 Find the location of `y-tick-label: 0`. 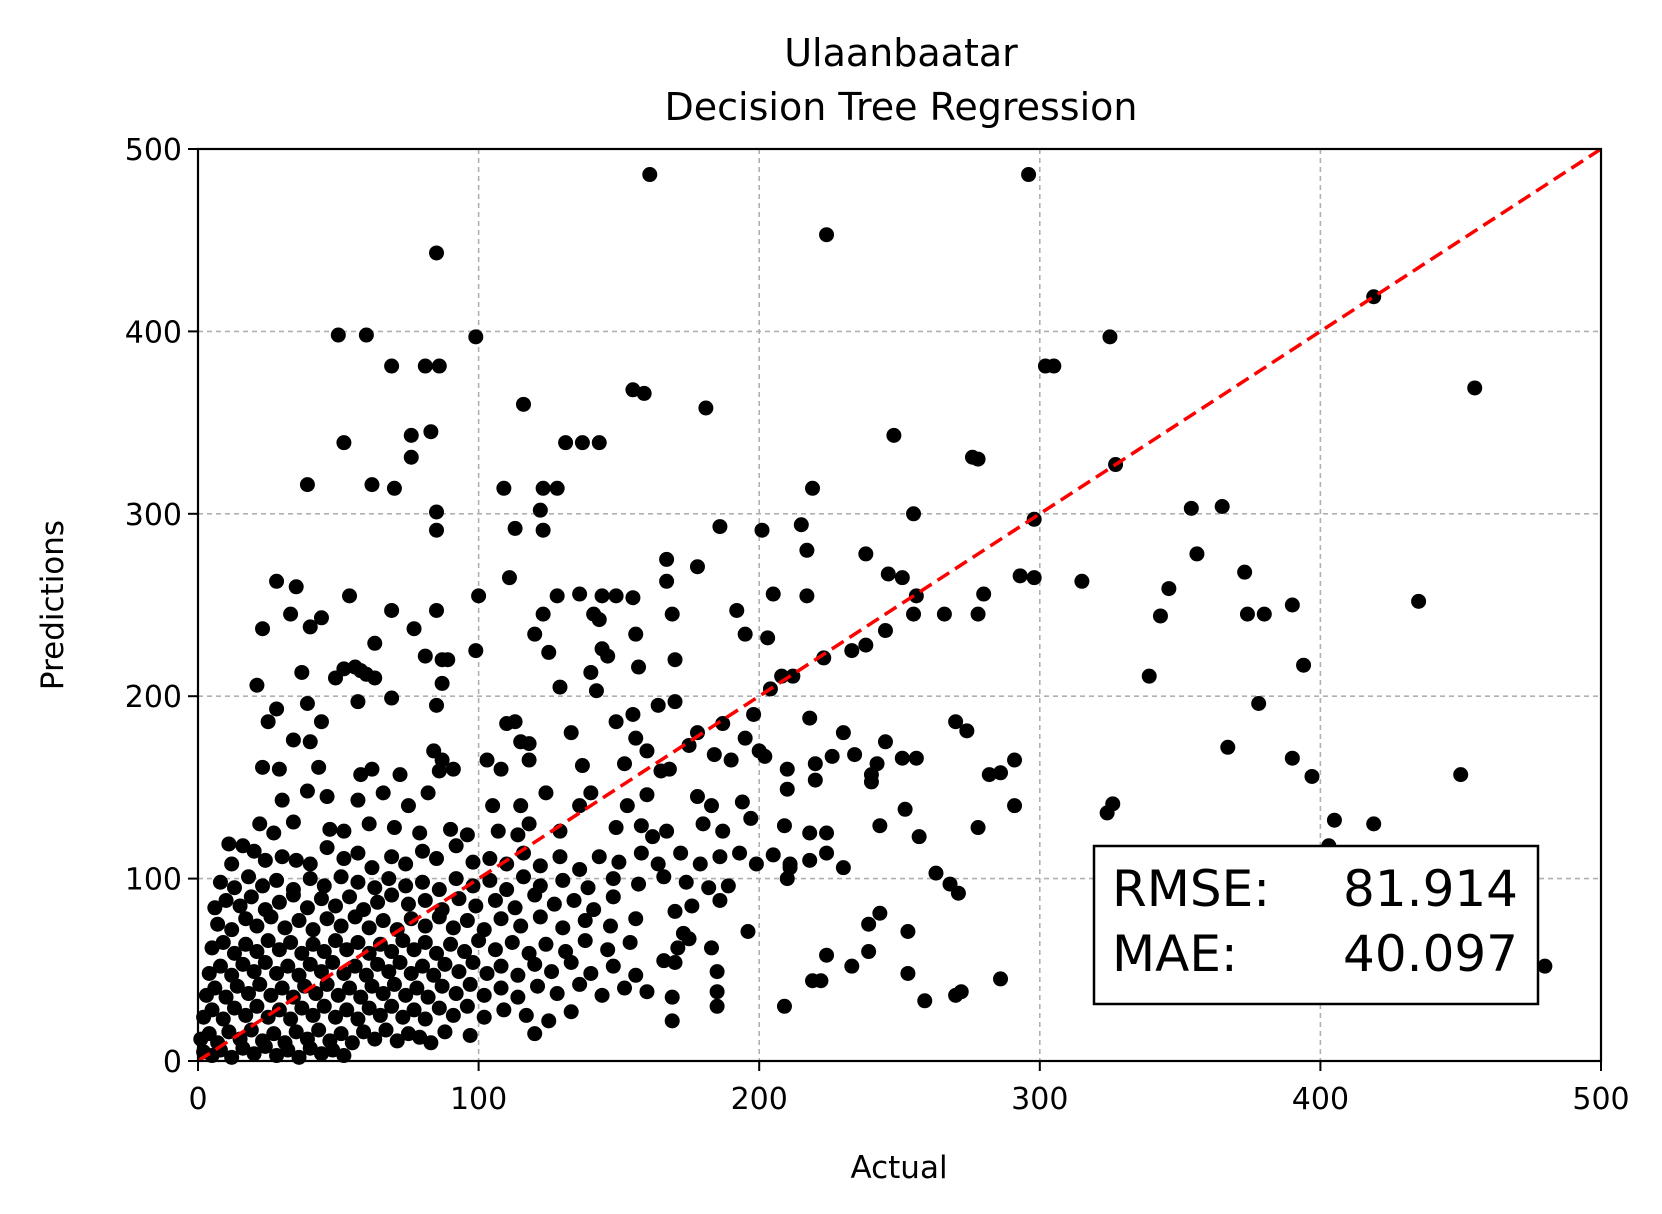

y-tick-label: 0 is located at coordinates (172, 1062).